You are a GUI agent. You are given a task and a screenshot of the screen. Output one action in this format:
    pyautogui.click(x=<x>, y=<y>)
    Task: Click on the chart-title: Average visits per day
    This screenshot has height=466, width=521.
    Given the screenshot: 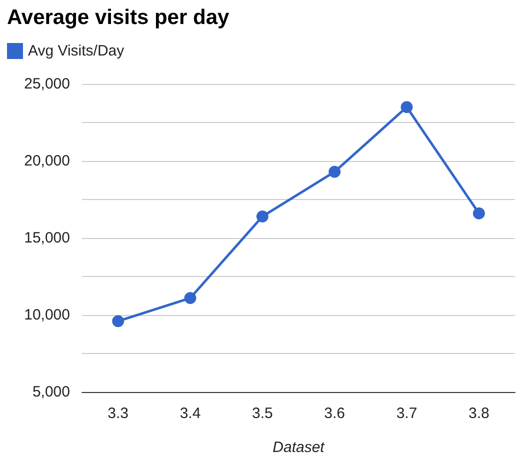 What is the action you would take?
    pyautogui.click(x=118, y=17)
    